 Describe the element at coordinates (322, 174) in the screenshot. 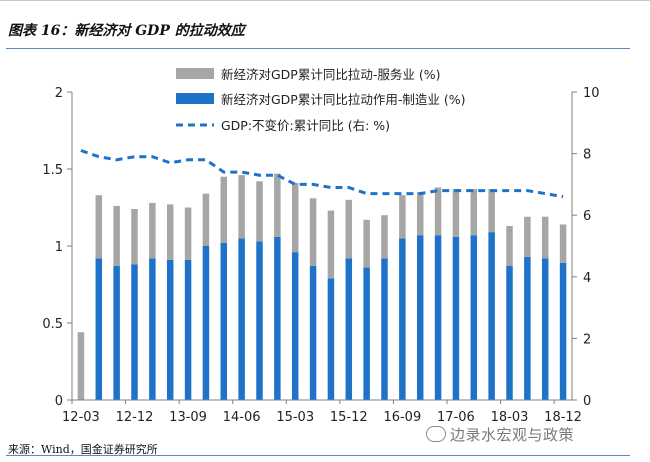

I see `gdp-growth-line` at that location.